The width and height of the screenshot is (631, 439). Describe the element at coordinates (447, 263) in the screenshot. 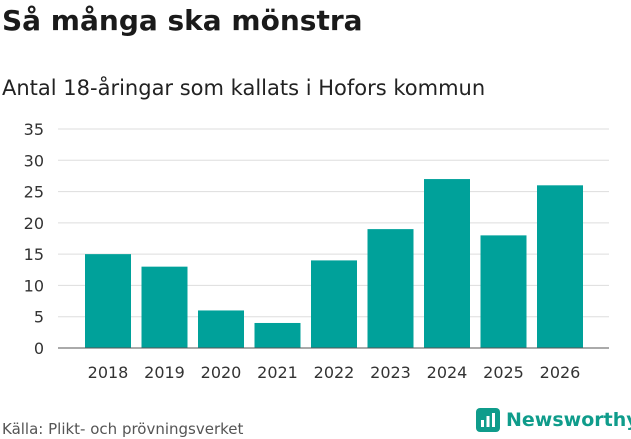

I see `bar-2024` at that location.